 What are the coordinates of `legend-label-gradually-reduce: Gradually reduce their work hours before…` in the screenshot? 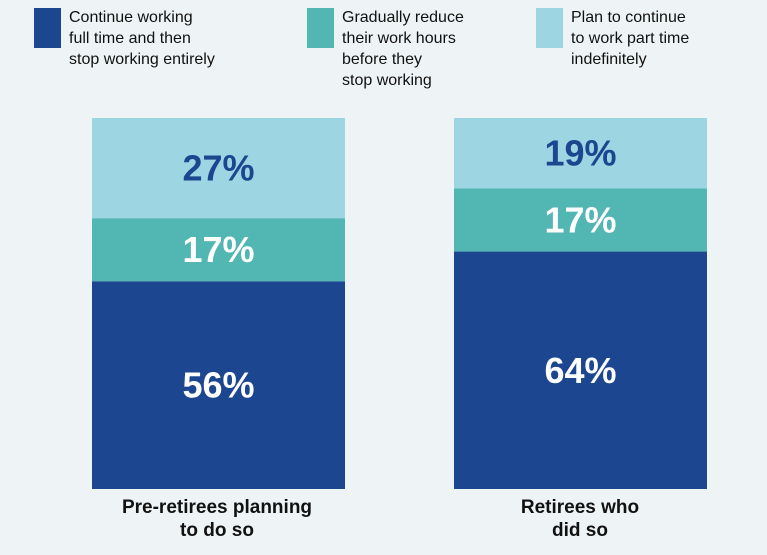 It's located at (403, 49).